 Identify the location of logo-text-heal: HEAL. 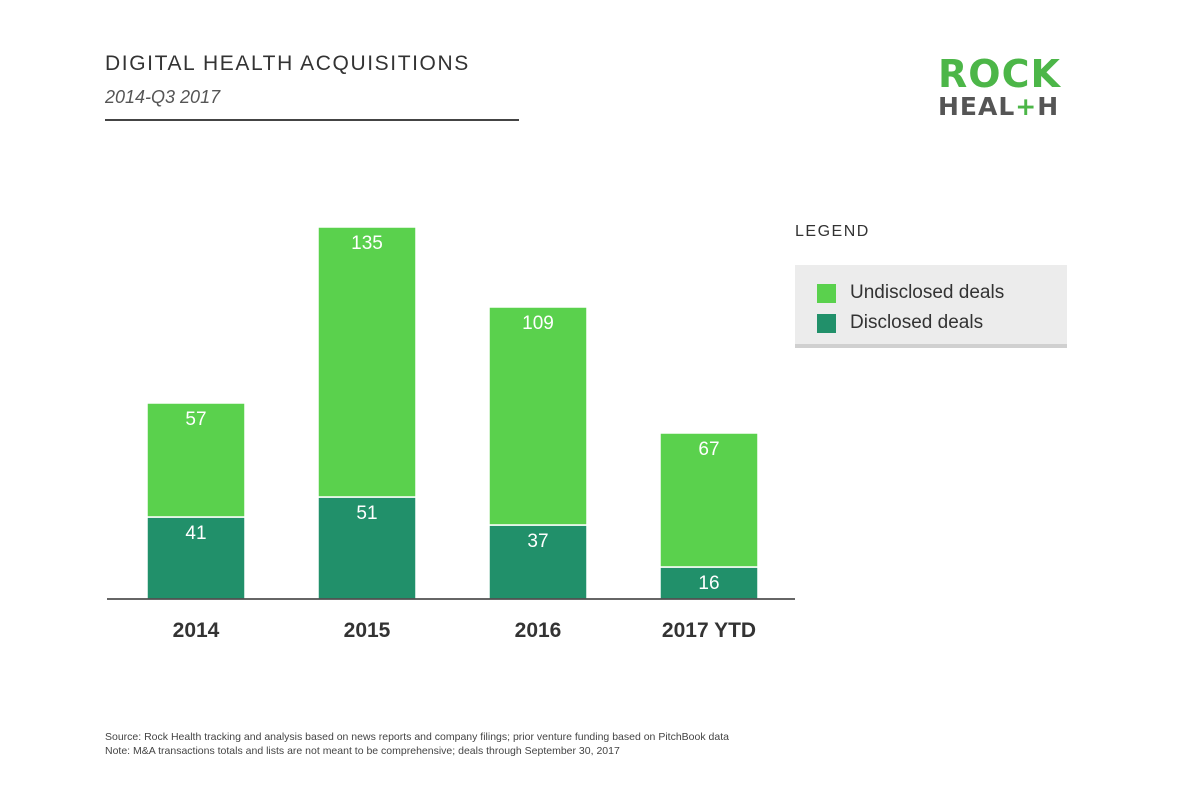
(977, 106).